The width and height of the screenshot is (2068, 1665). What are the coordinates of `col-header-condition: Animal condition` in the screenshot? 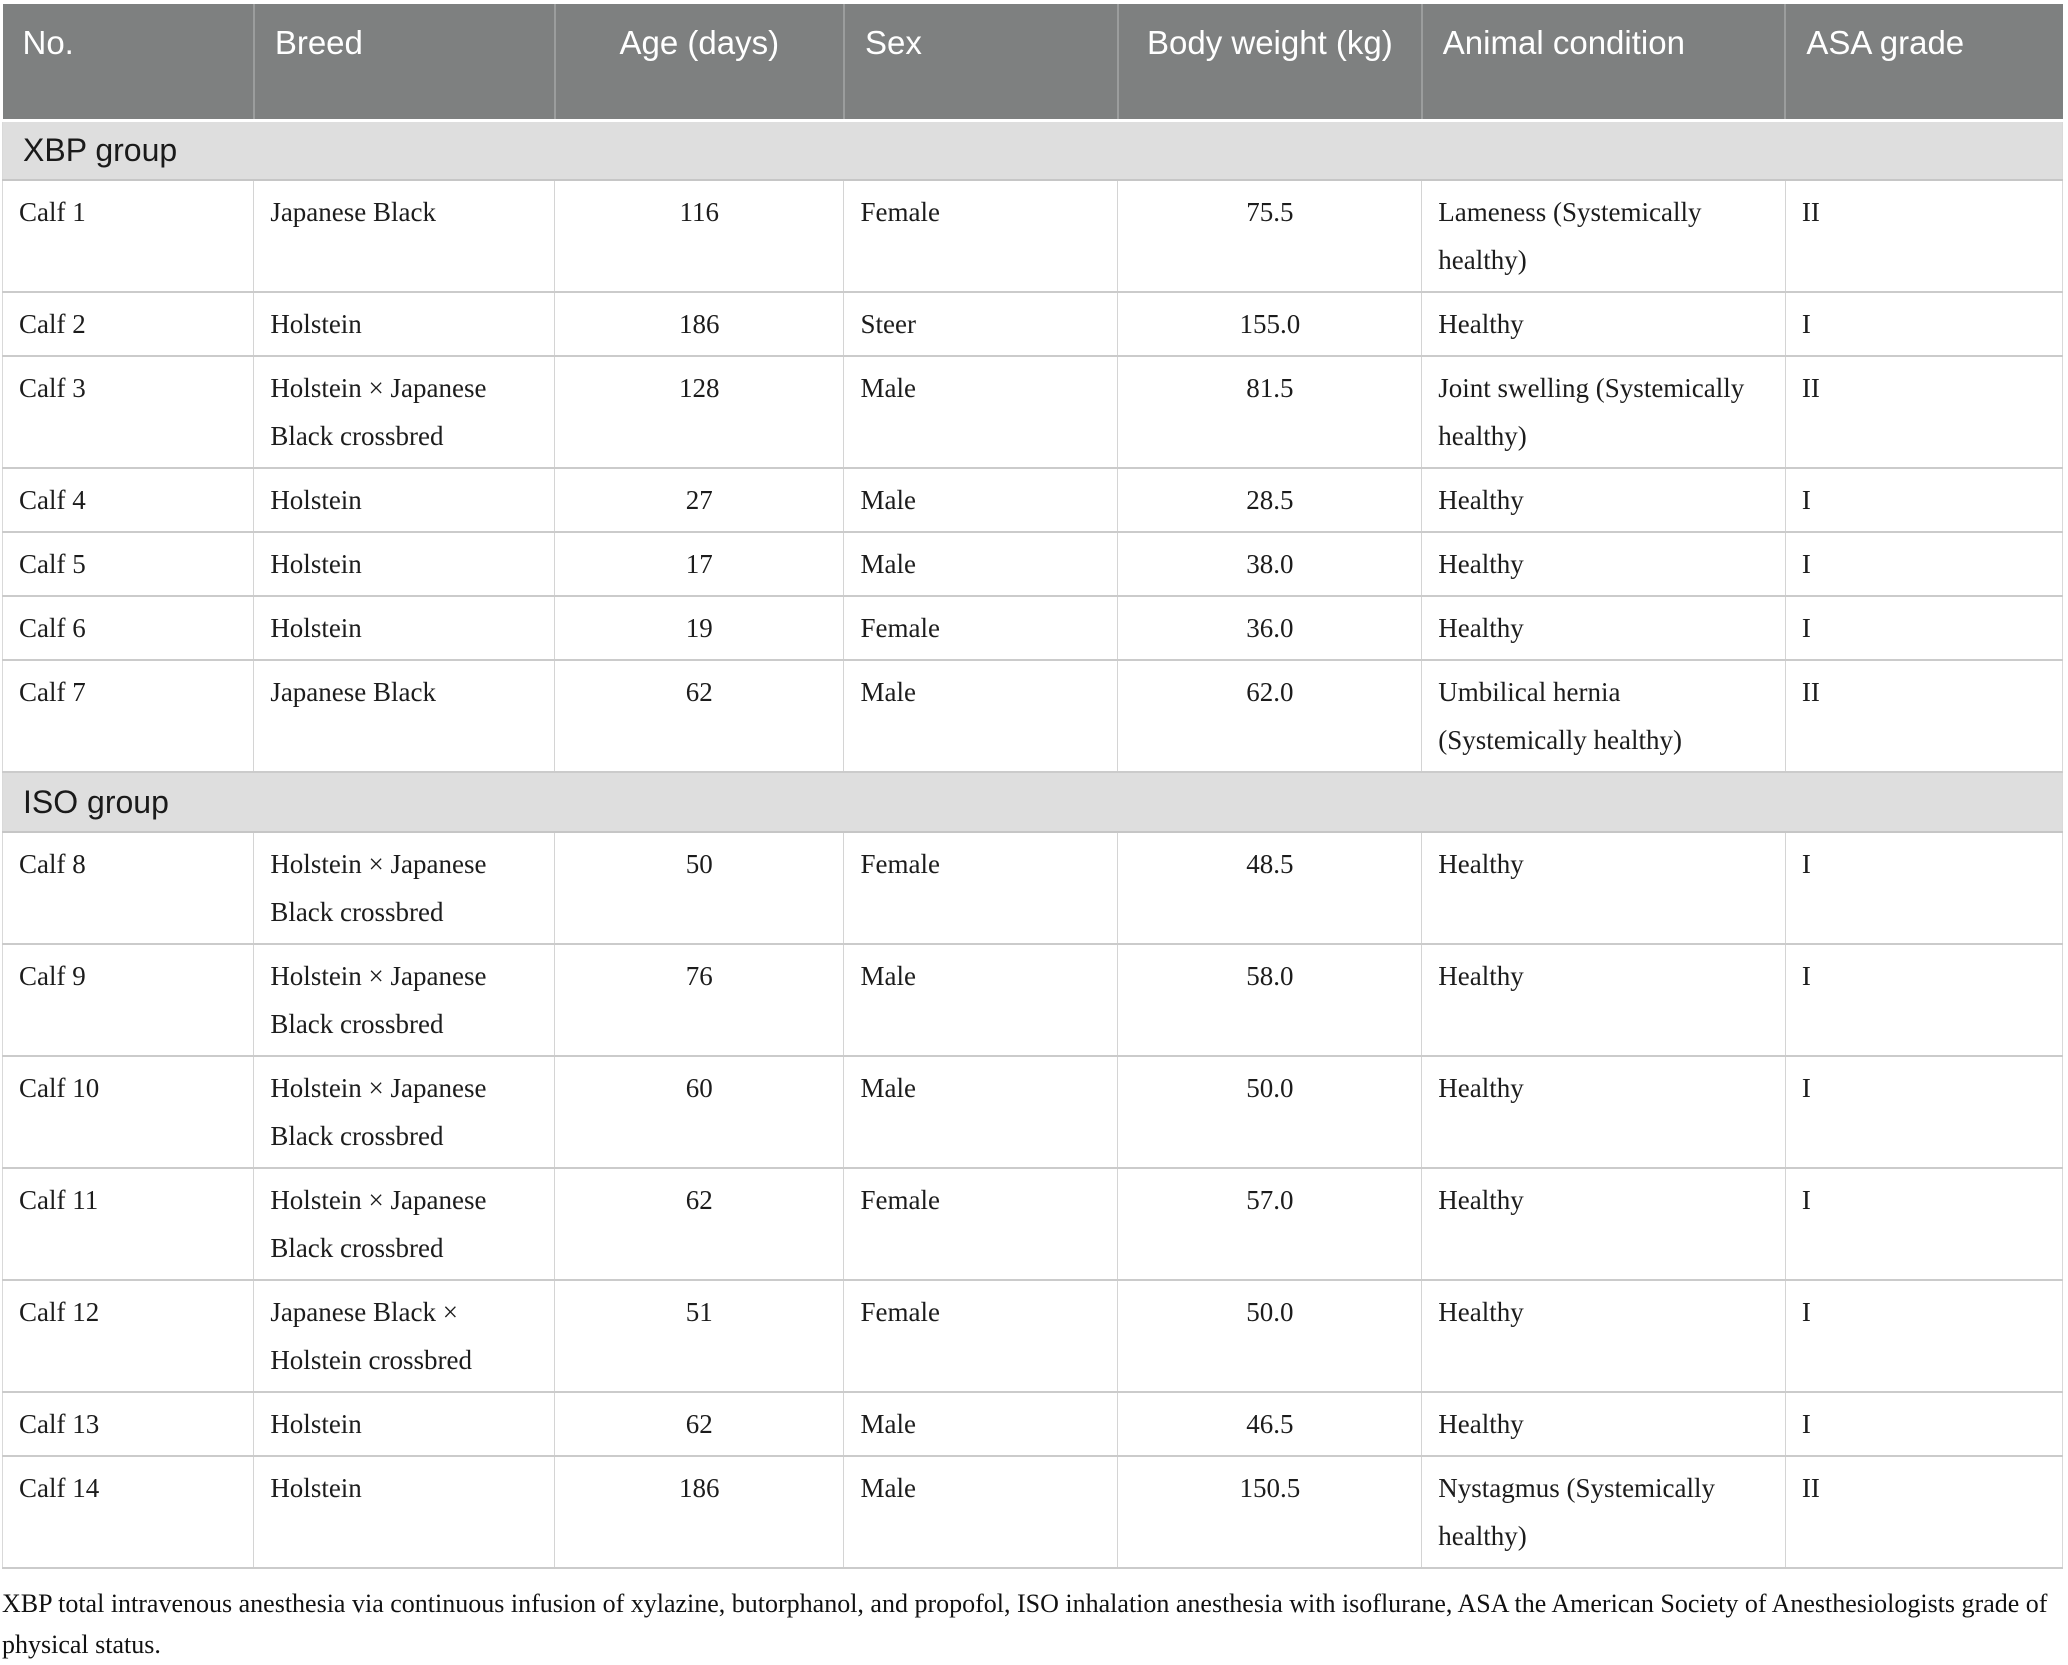 It's located at (1604, 63).